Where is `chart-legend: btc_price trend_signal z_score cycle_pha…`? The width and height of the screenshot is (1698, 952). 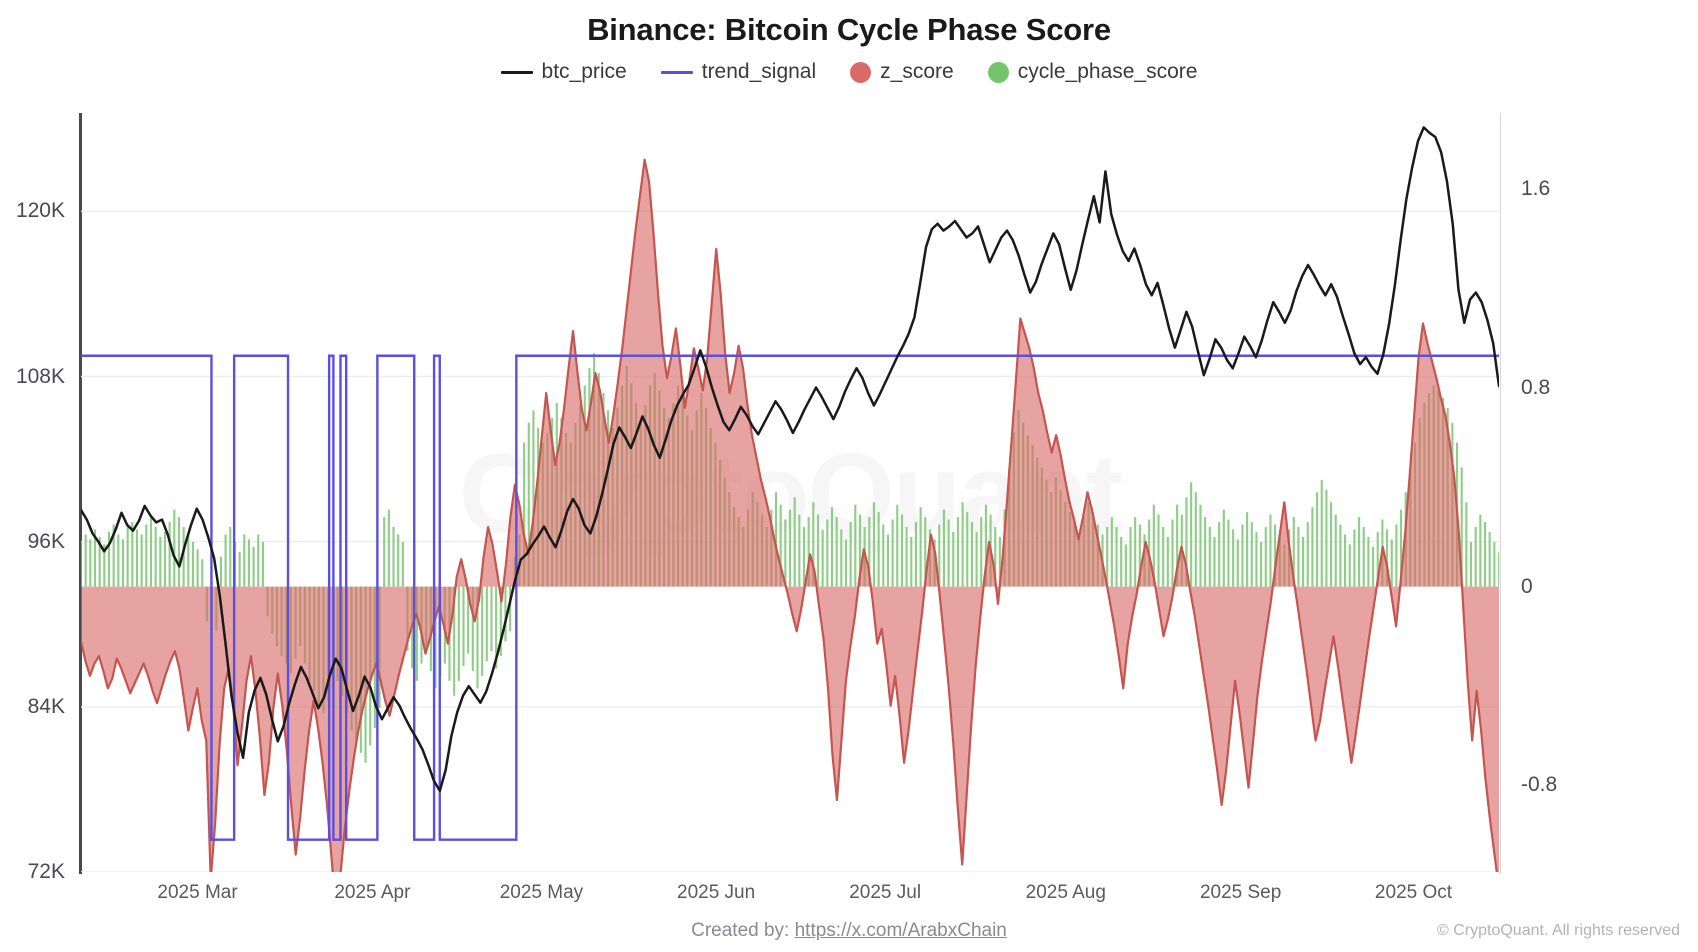
chart-legend: btc_price trend_signal z_score cycle_pha… is located at coordinates (849, 72).